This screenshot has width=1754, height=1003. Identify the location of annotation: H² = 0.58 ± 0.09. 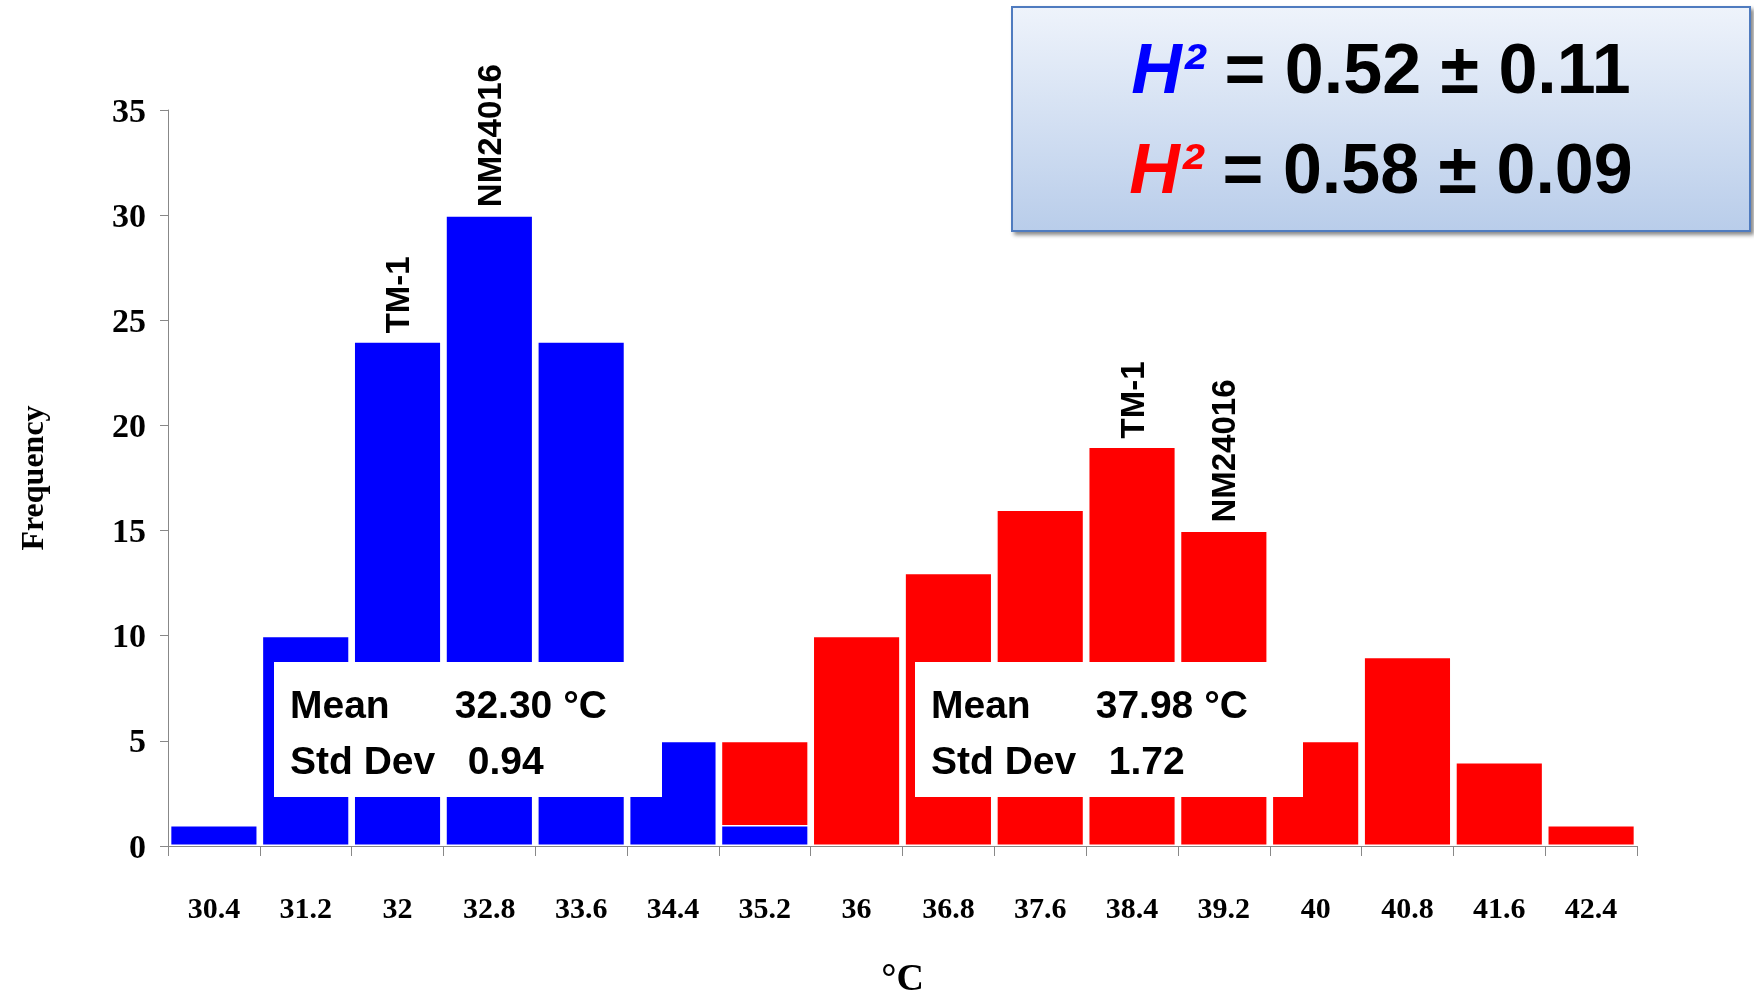
(1381, 169).